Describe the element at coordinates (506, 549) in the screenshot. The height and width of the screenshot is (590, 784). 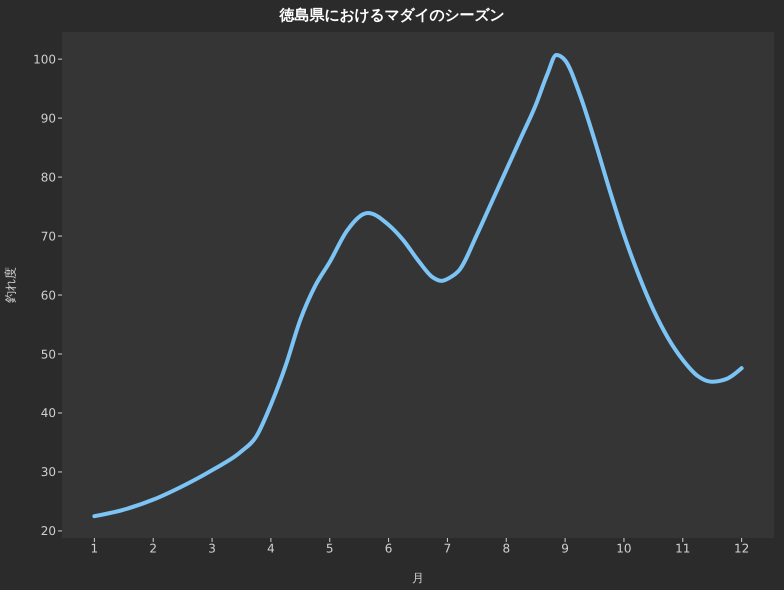
I see `x-tick-label: 8` at that location.